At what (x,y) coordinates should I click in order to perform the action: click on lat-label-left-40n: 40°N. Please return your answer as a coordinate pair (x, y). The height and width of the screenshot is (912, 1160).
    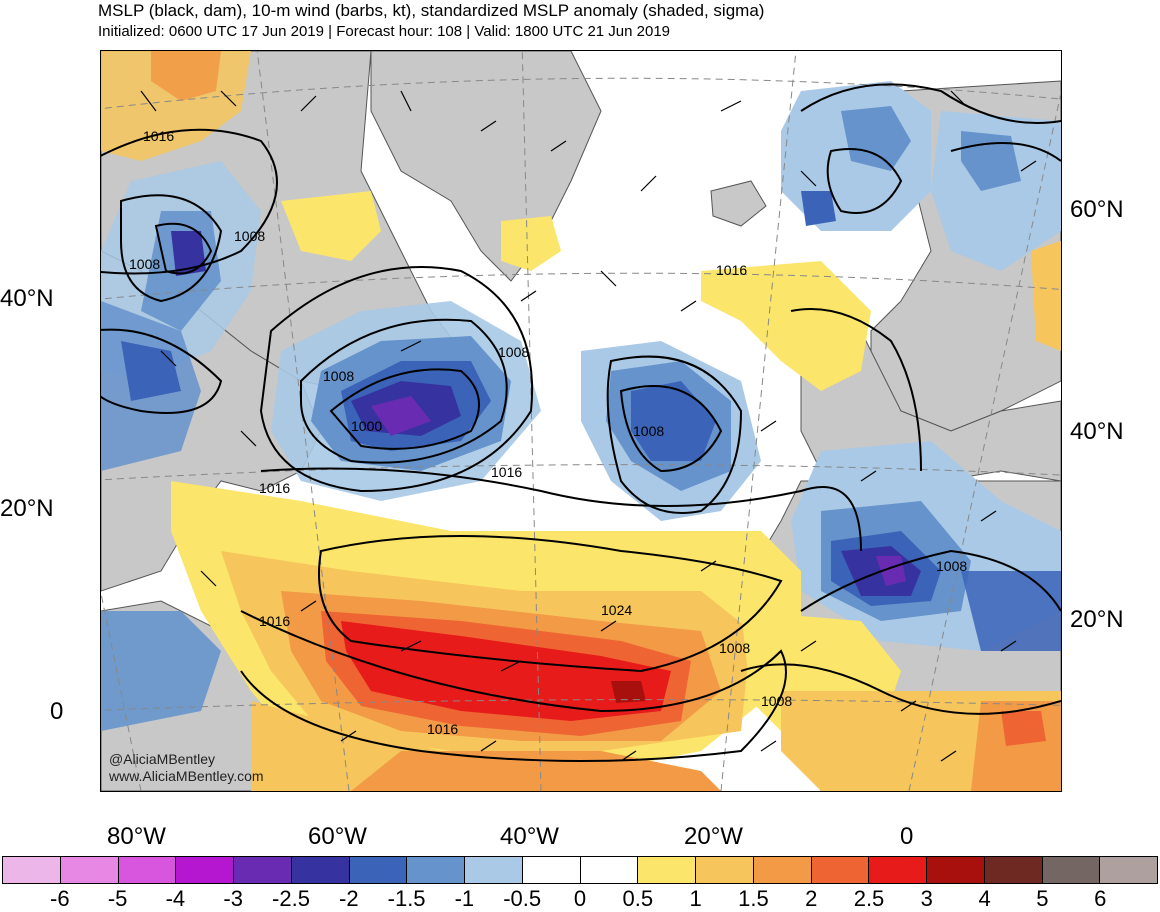
    Looking at the image, I should click on (27, 298).